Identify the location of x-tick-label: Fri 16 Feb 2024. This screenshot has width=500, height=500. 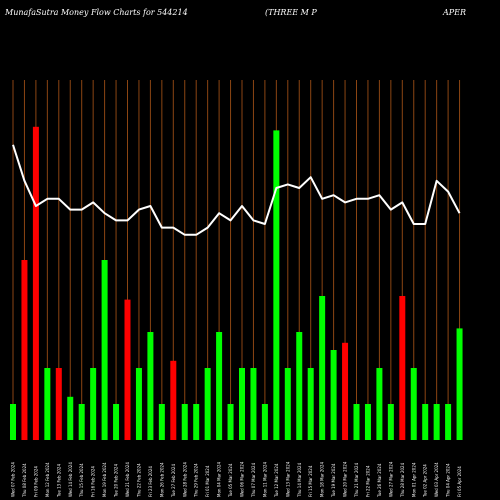
(93, 481).